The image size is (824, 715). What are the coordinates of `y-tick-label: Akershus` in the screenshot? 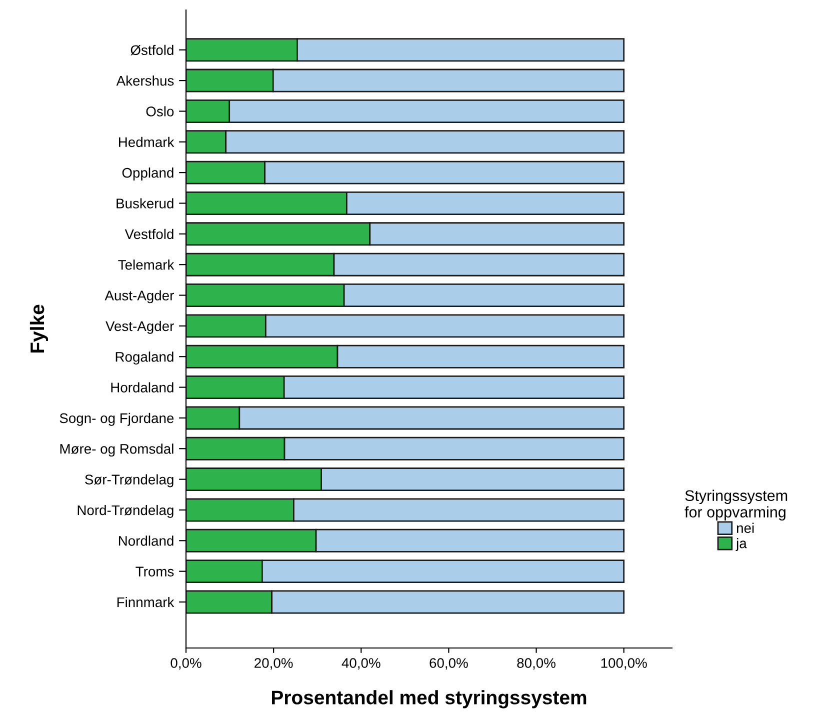 It's located at (145, 81).